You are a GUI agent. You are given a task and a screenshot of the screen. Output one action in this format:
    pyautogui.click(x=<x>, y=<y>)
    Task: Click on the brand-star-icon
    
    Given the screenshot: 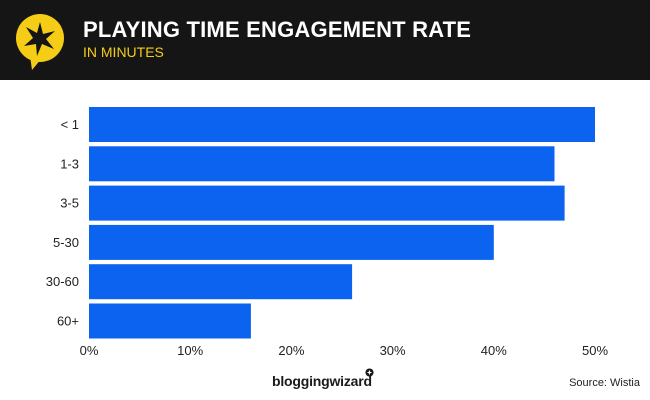 What is the action you would take?
    pyautogui.click(x=369, y=372)
    